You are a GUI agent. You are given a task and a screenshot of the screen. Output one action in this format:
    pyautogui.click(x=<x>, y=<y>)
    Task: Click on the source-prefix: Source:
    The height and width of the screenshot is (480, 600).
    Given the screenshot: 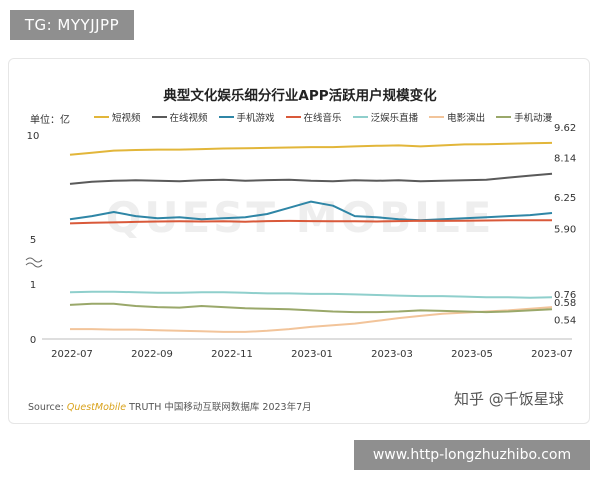 What is the action you would take?
    pyautogui.click(x=47, y=407)
    